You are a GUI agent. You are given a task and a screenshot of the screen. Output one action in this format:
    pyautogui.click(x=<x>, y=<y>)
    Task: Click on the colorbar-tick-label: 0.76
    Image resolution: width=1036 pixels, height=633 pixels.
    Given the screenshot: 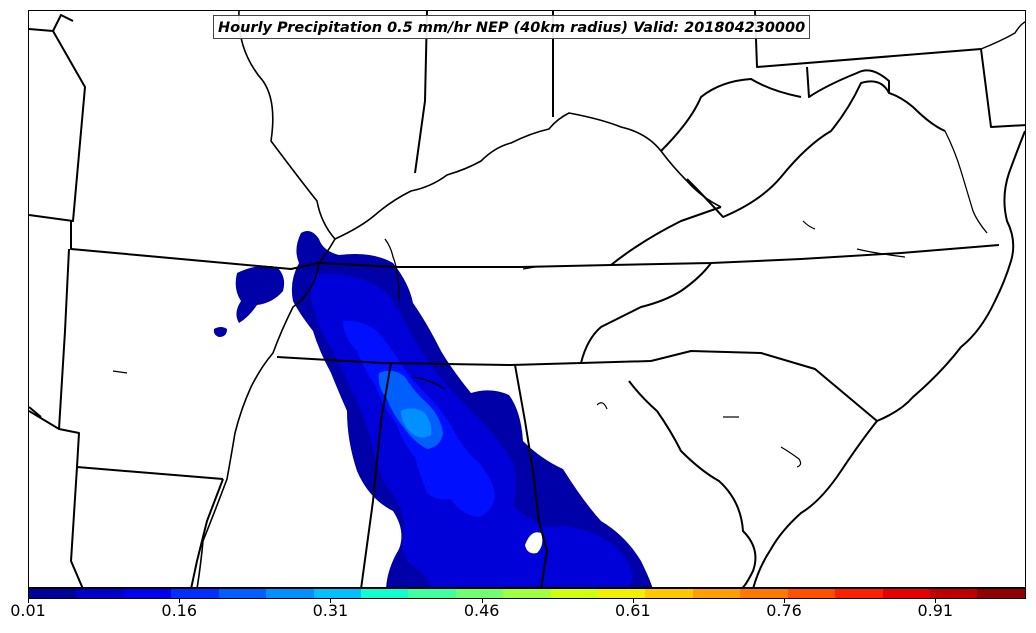 What is the action you would take?
    pyautogui.click(x=784, y=610)
    